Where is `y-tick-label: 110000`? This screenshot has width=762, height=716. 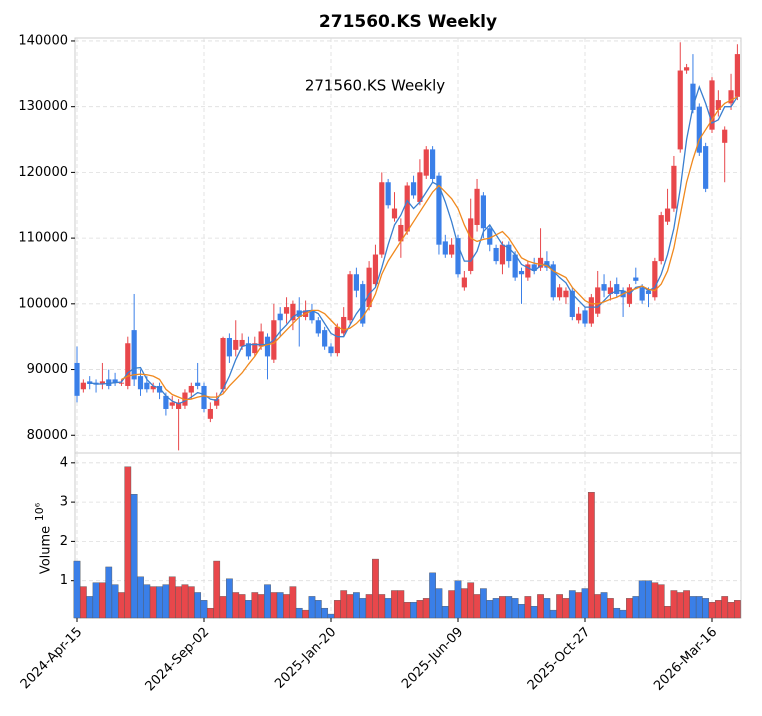 y-tick-label: 110000 is located at coordinates (43, 238).